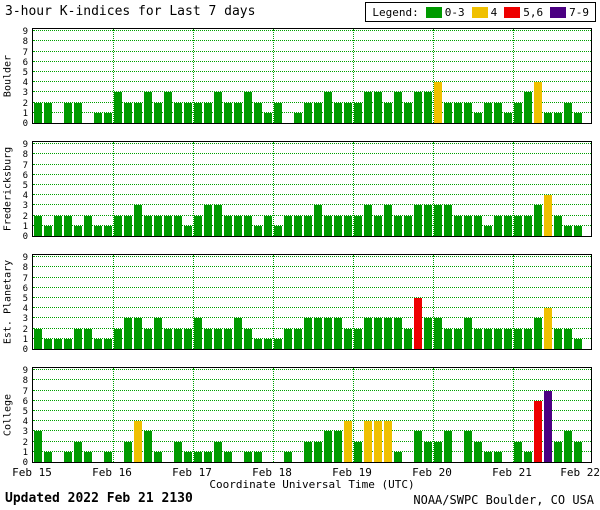 The width and height of the screenshot is (600, 510). I want to click on station-label: Est. Planetary, so click(8, 302).